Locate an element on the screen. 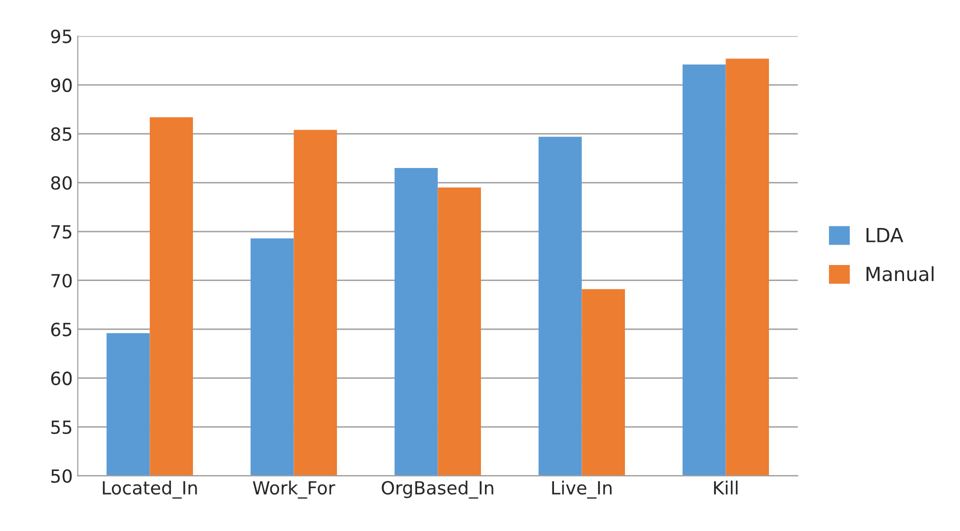 The height and width of the screenshot is (531, 960). y-tick-label: 95 is located at coordinates (61, 37).